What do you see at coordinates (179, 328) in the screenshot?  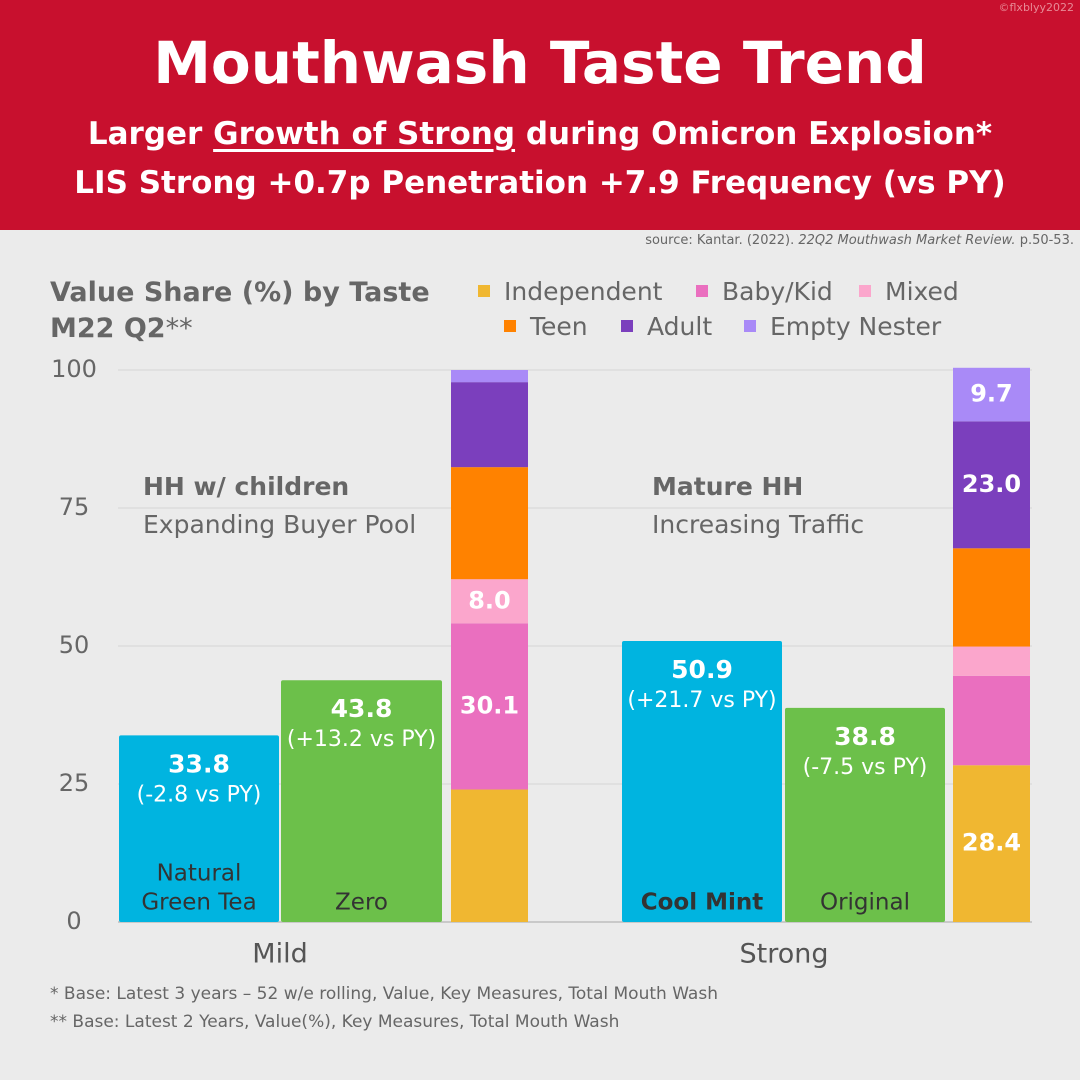 I see `chart-title-footnote-mark: **` at bounding box center [179, 328].